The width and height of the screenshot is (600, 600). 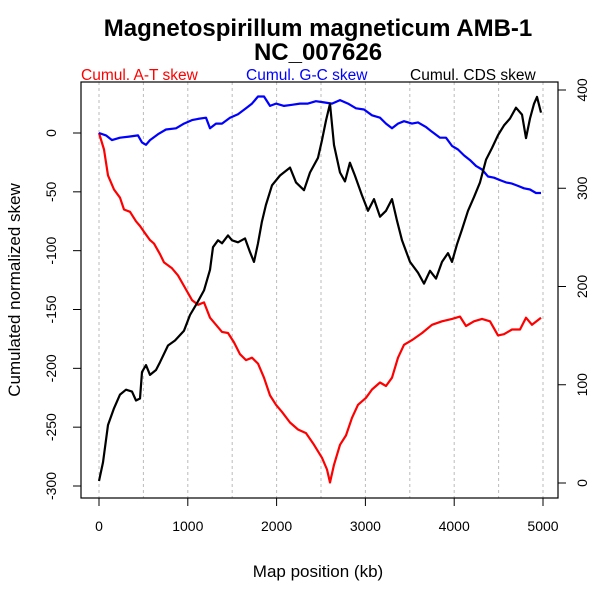 What do you see at coordinates (51, 192) in the screenshot?
I see `y-left-tick-label: -50` at bounding box center [51, 192].